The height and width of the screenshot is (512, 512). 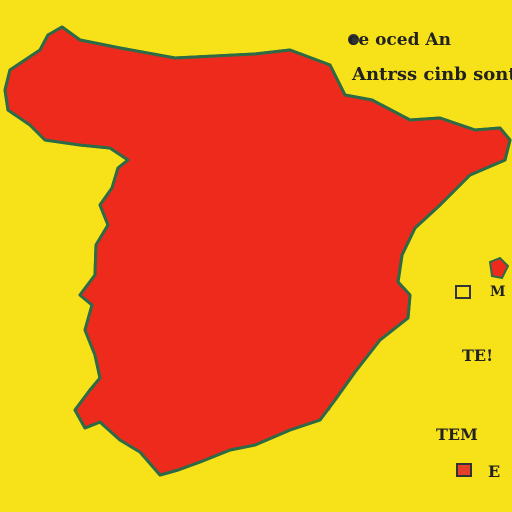 I want to click on map-title-line-1: ce oced An, so click(x=399, y=40).